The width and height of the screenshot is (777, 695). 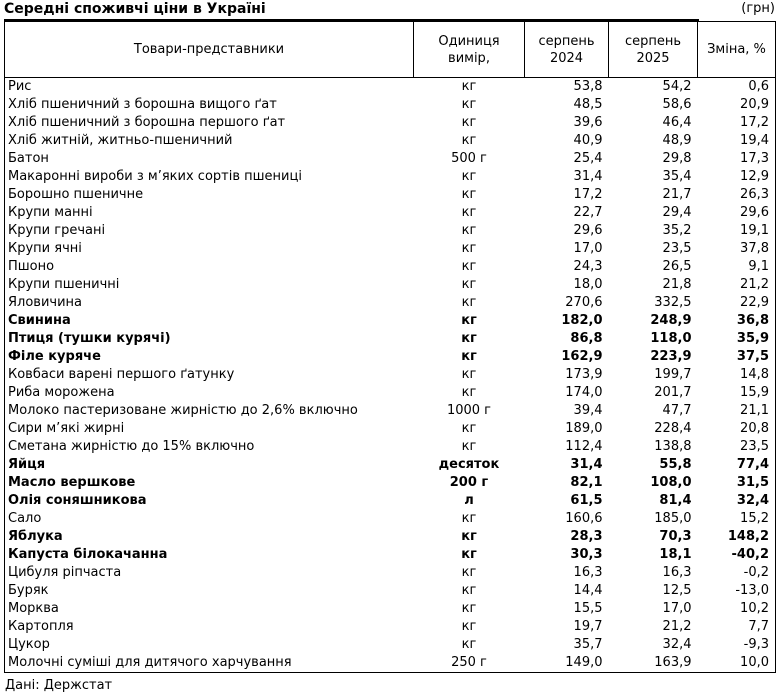 I want to click on table-row: Сало кг 160,6 185,0 15,2, so click(x=390, y=519).